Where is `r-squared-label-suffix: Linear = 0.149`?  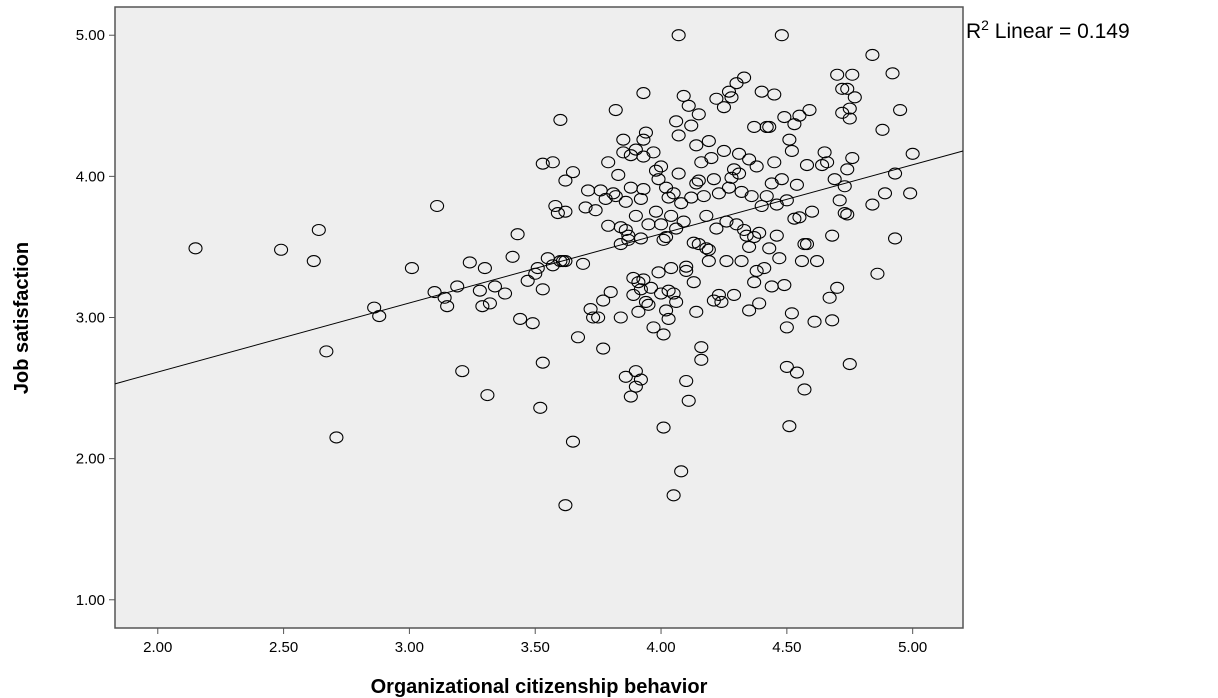 r-squared-label-suffix: Linear = 0.149 is located at coordinates (1059, 31).